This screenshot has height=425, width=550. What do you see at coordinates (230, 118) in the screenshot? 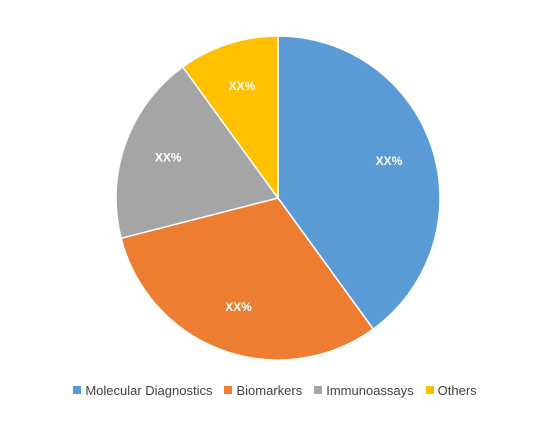
I see `pie-slice-others` at bounding box center [230, 118].